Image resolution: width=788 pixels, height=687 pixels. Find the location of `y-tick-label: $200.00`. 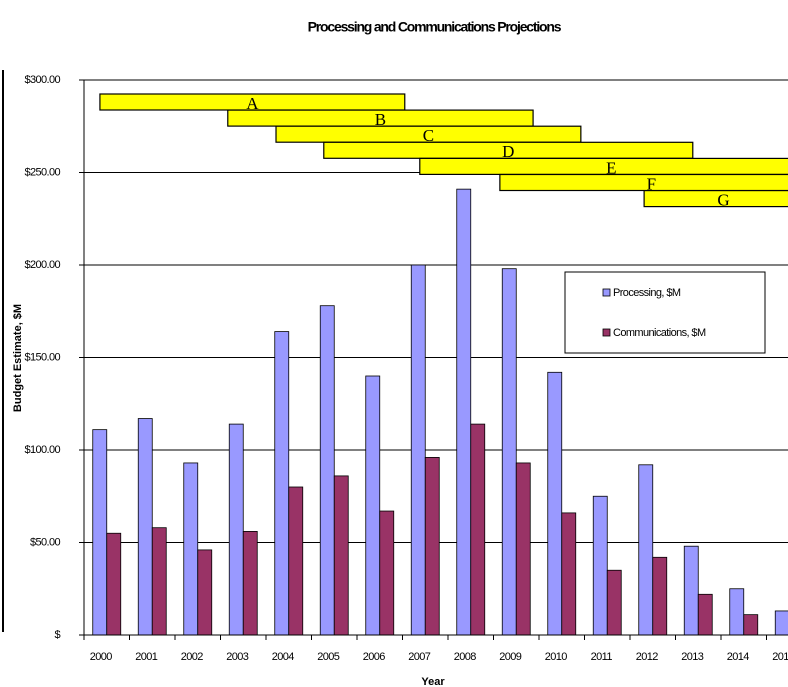

y-tick-label: $200.00 is located at coordinates (42, 265).